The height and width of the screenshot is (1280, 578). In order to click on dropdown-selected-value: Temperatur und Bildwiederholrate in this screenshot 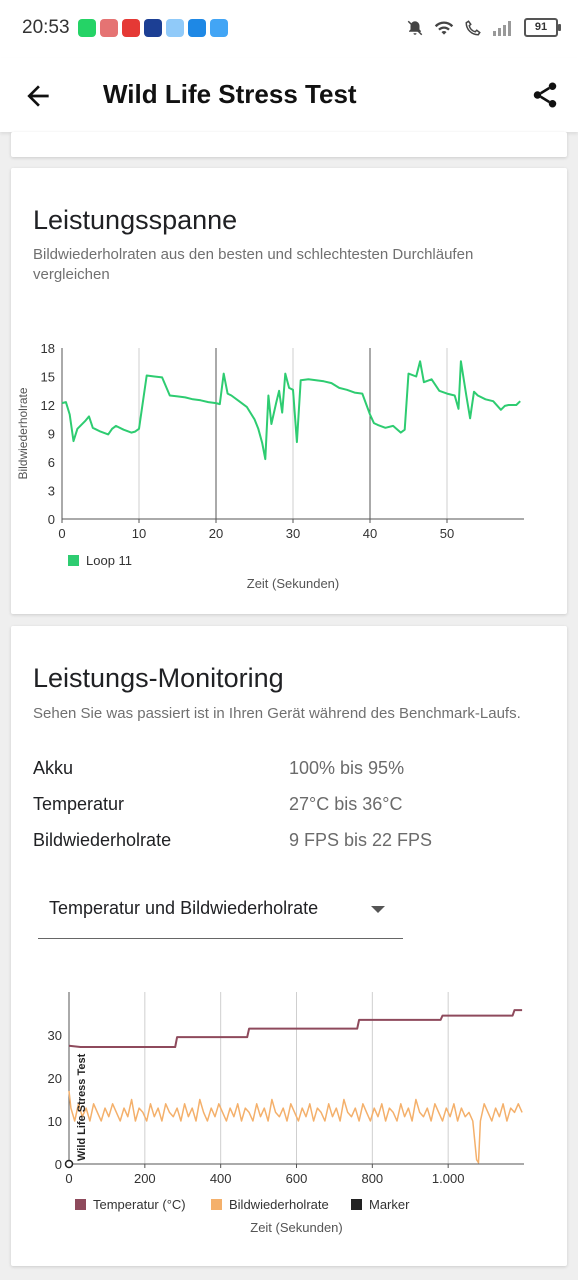, I will do `click(184, 908)`.